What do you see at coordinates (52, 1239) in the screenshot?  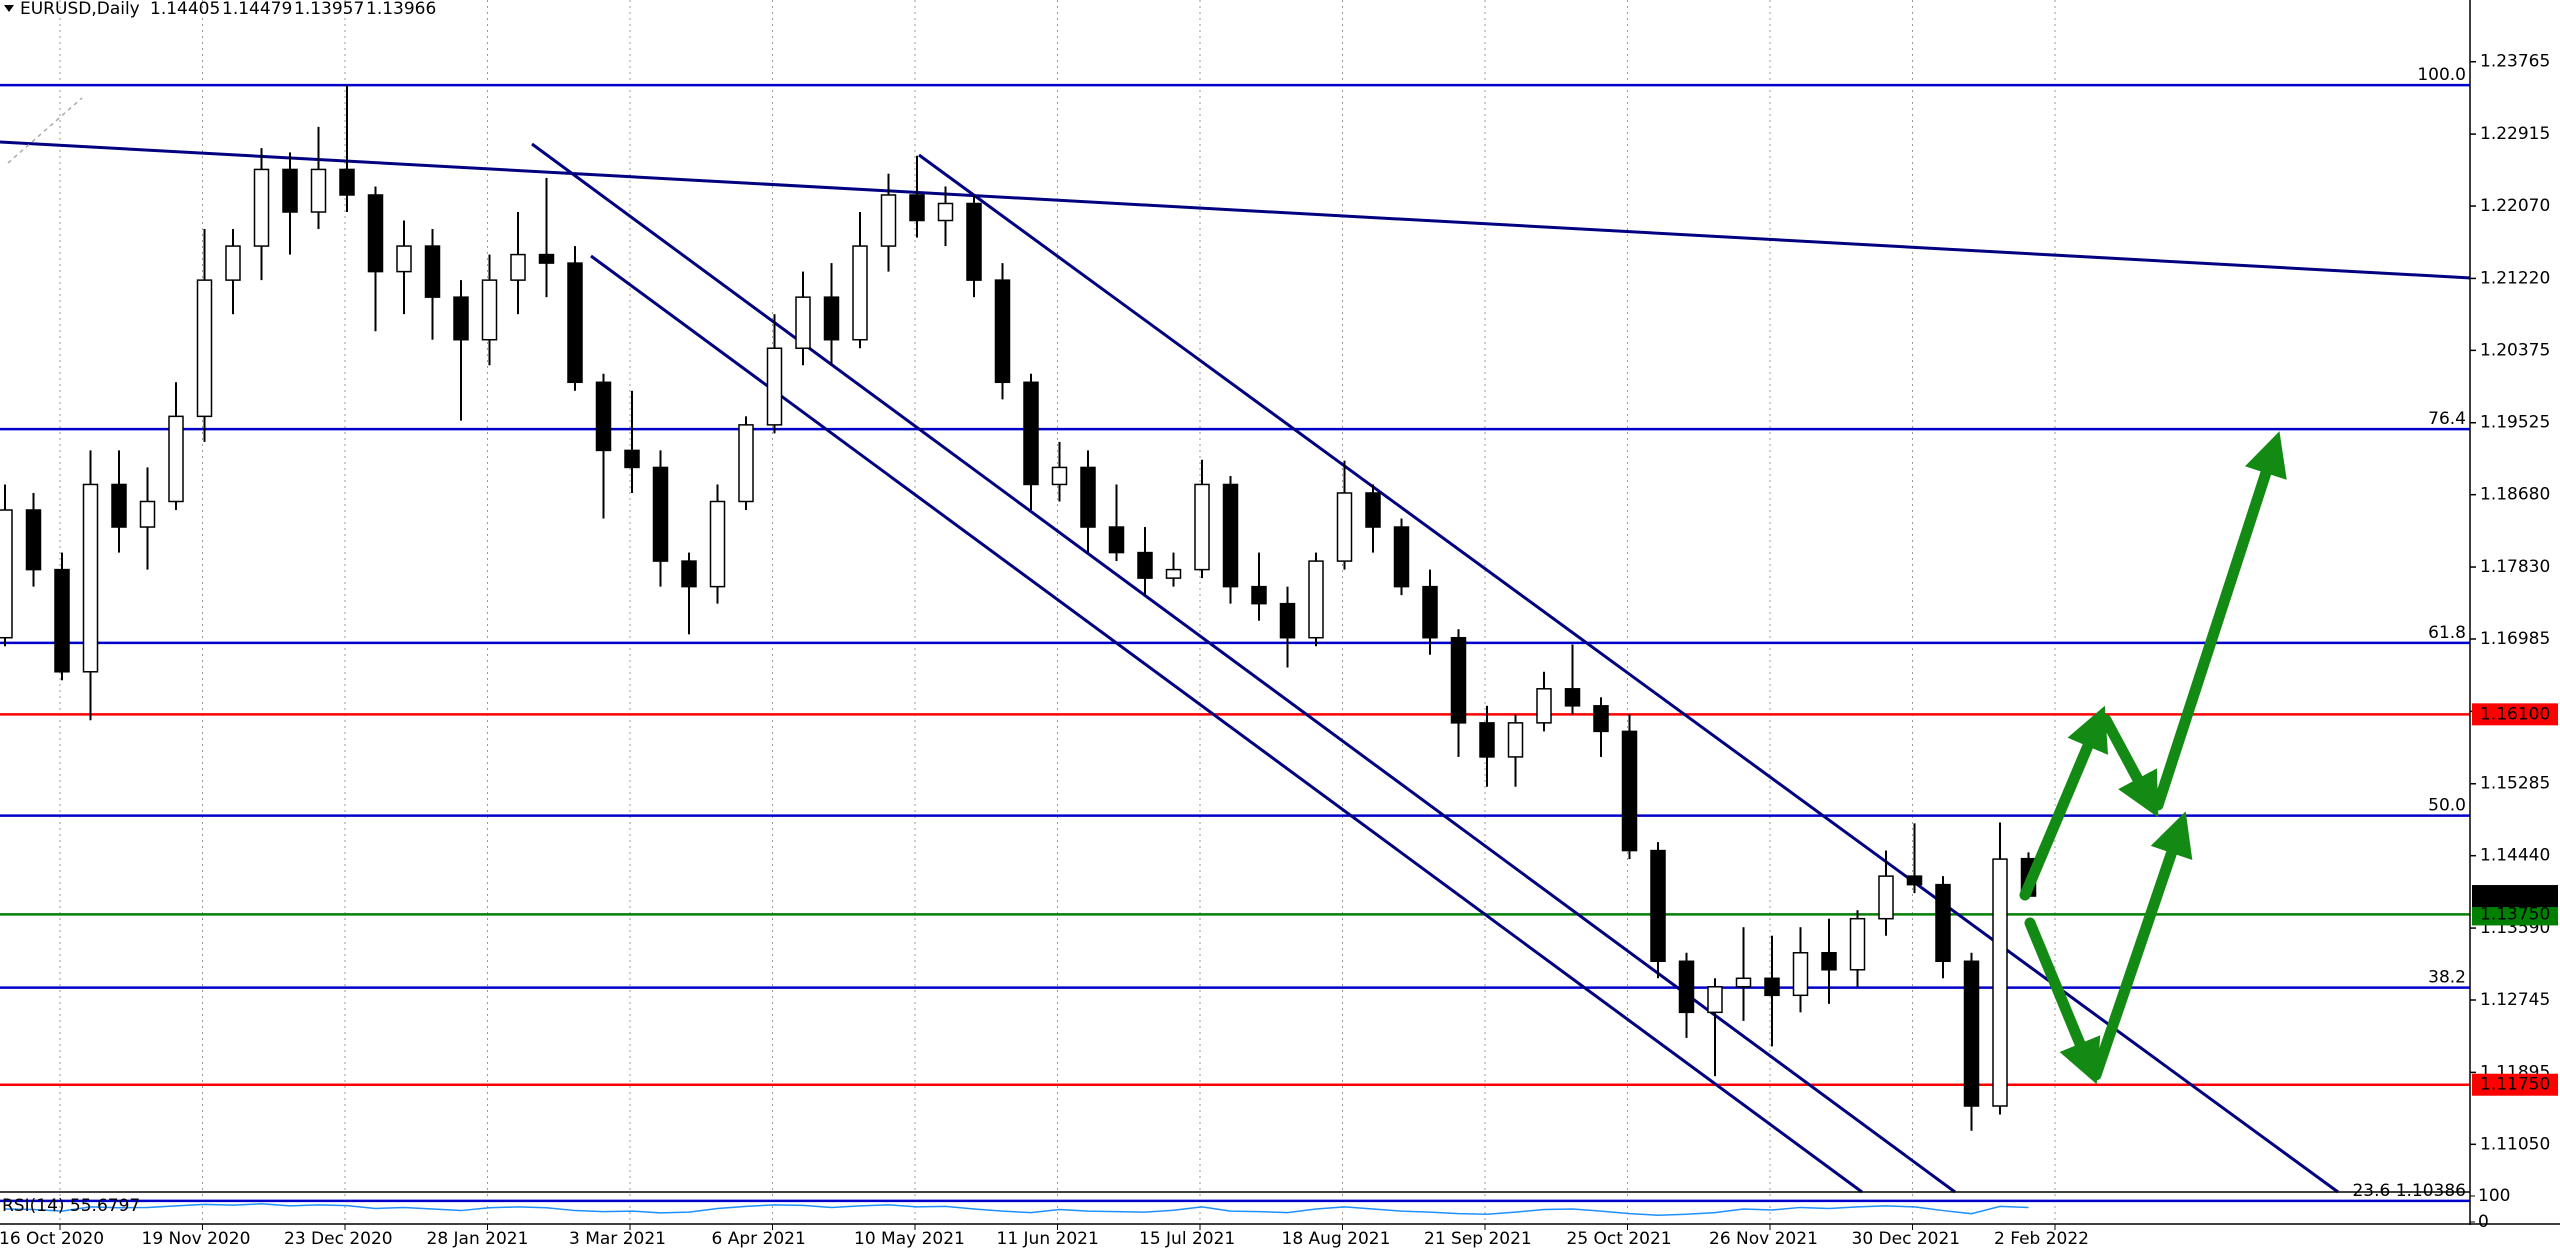 I see `x-tick-label: 16 Oct 2020` at bounding box center [52, 1239].